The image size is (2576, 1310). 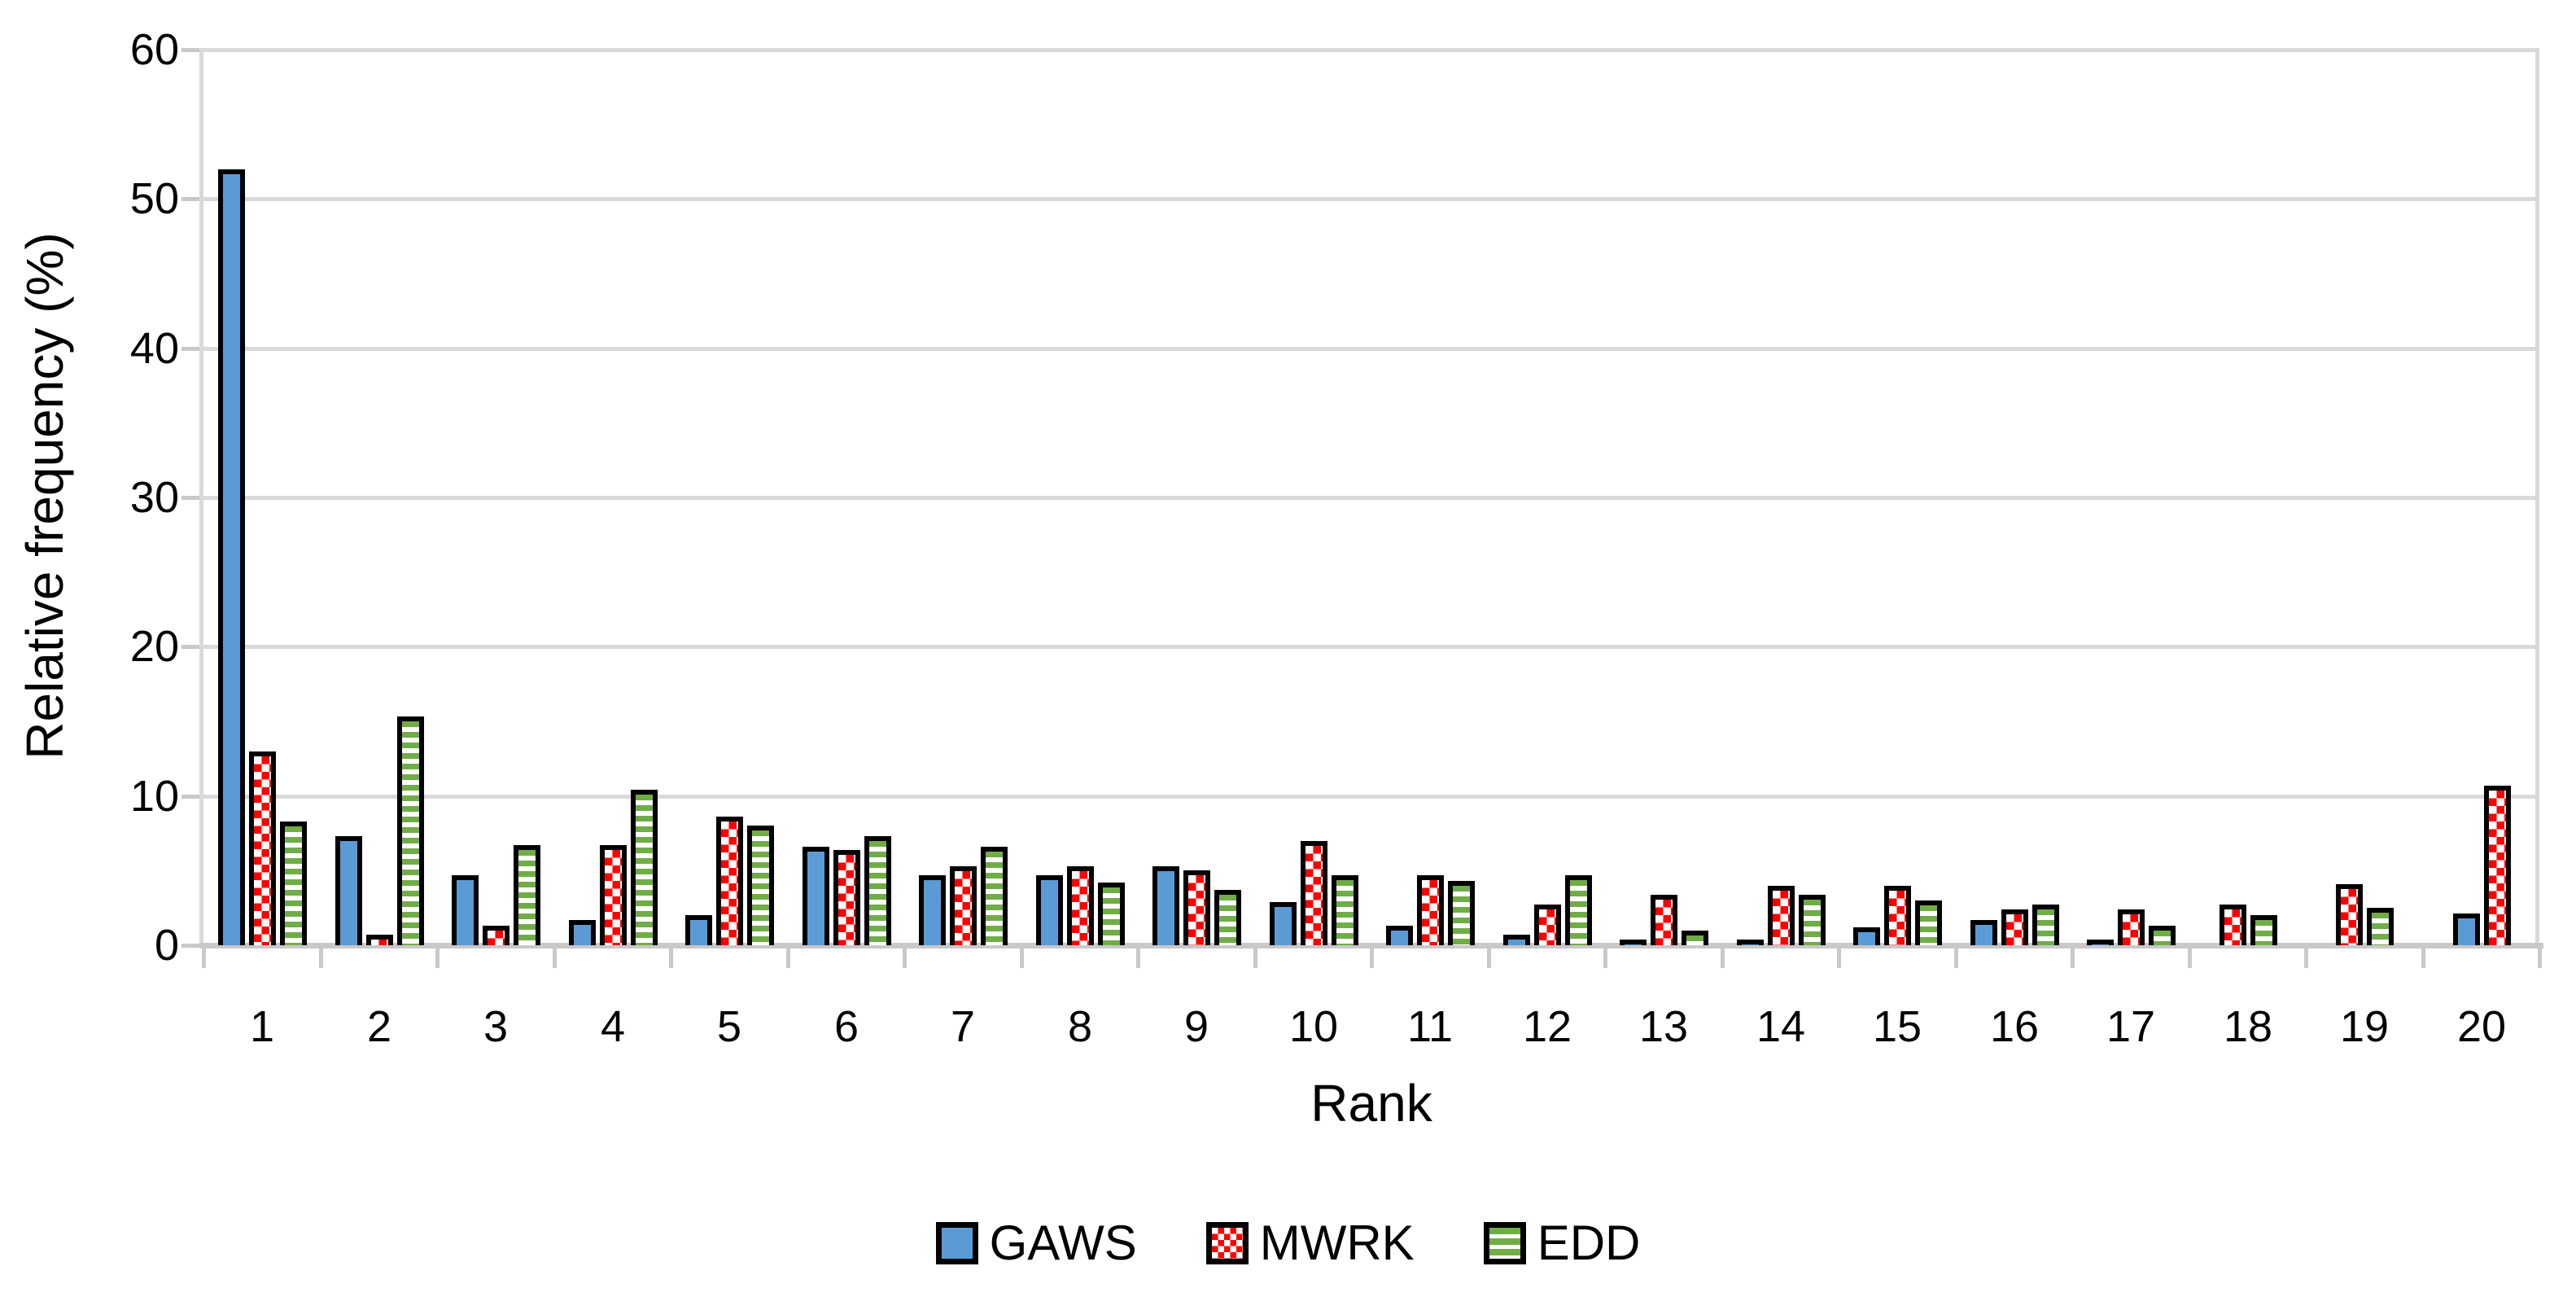 I want to click on x-tick-label: 12, so click(x=1547, y=1026).